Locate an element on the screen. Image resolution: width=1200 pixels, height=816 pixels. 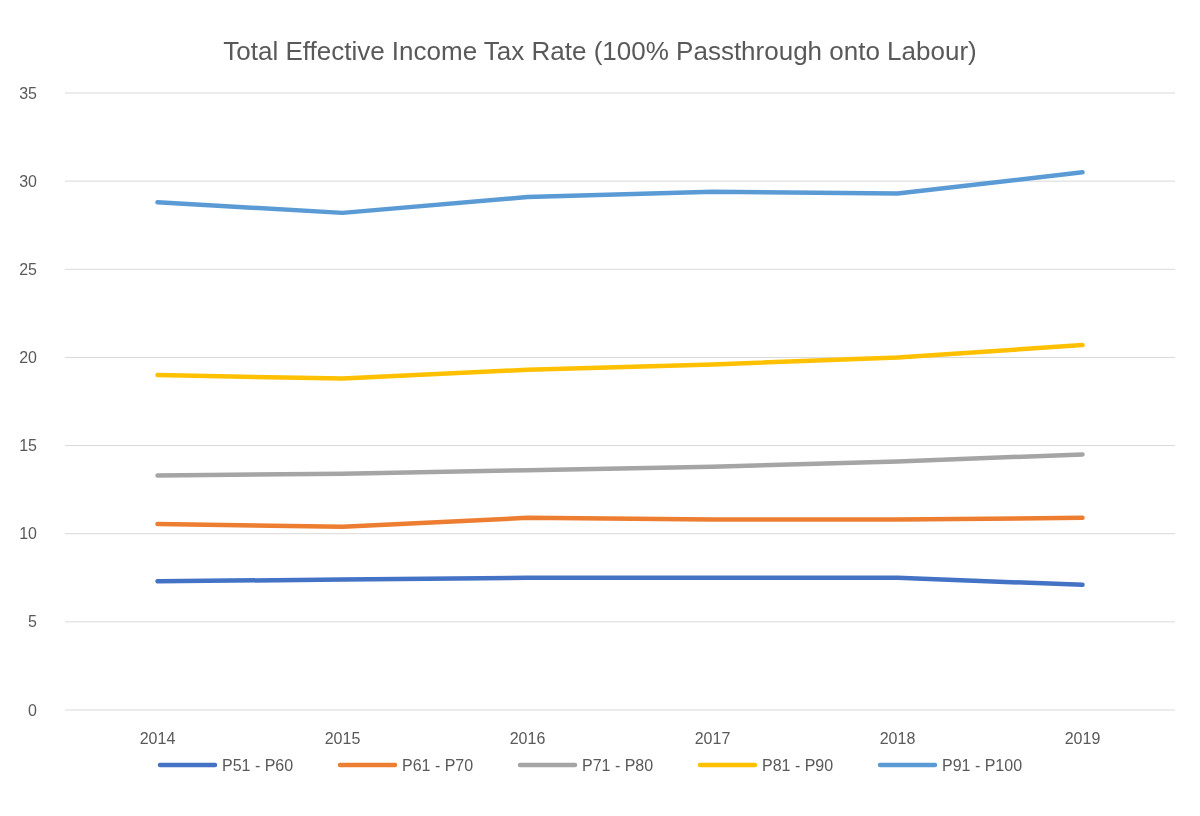
legend-label: P51 - P60 is located at coordinates (258, 765).